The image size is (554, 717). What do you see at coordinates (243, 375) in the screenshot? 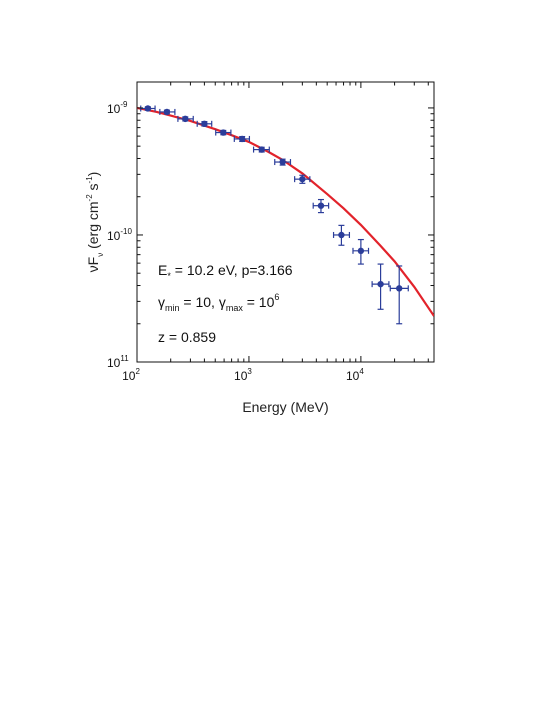
I see `x-tick-label: 10³` at bounding box center [243, 375].